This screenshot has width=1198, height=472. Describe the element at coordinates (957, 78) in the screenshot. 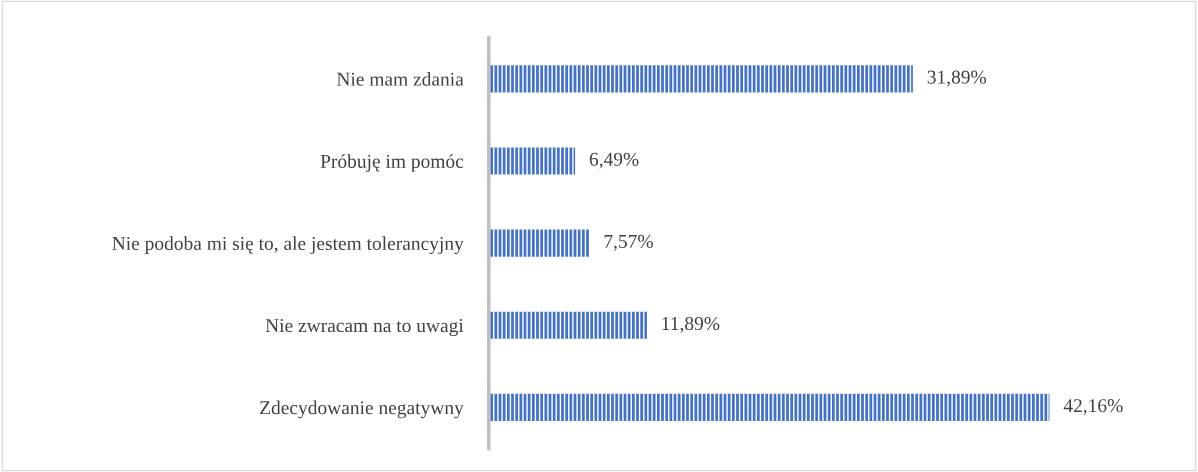

I see `data-label: 31,89%` at that location.